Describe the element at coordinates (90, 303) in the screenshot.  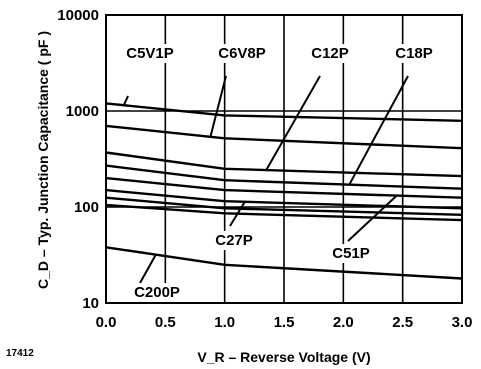
I see `y-tick-label: 10` at that location.